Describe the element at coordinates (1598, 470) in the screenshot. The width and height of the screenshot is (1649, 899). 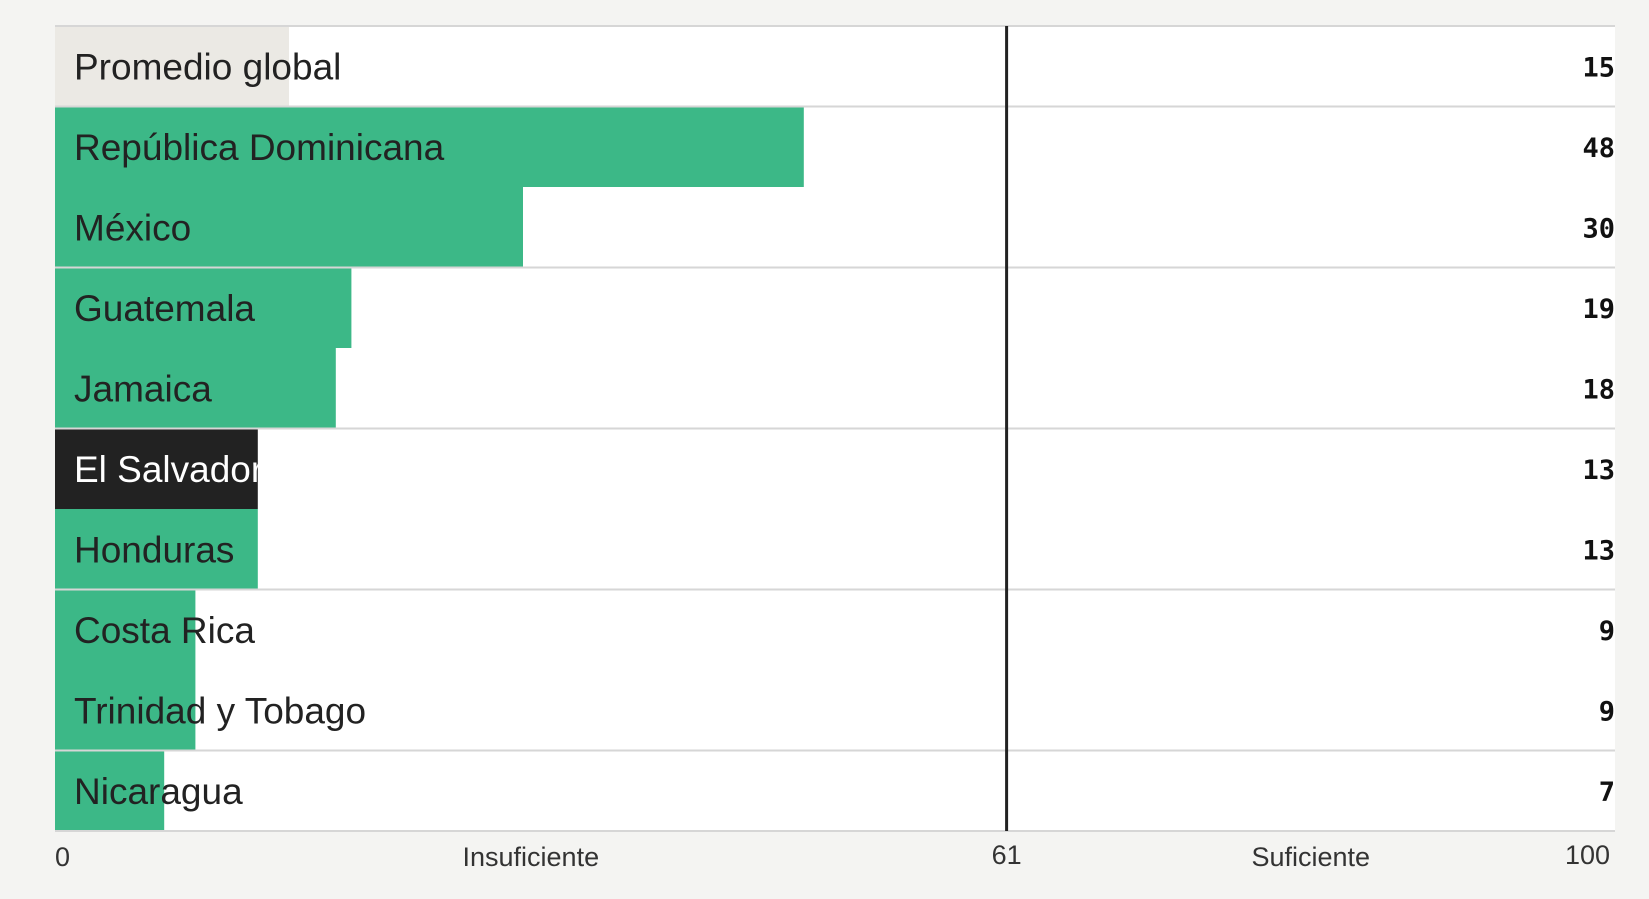
I see `value-label-el-salvador: 13` at that location.